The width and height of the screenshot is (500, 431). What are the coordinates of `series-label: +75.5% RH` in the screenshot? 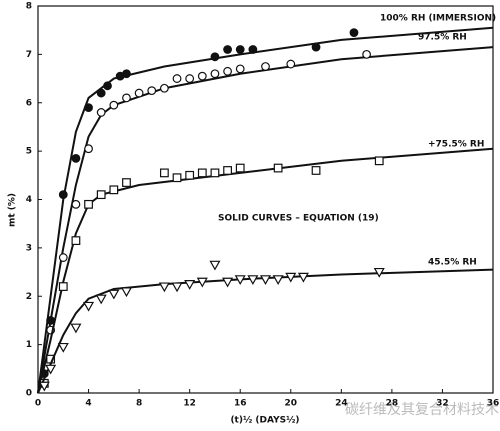 It's located at (456, 145).